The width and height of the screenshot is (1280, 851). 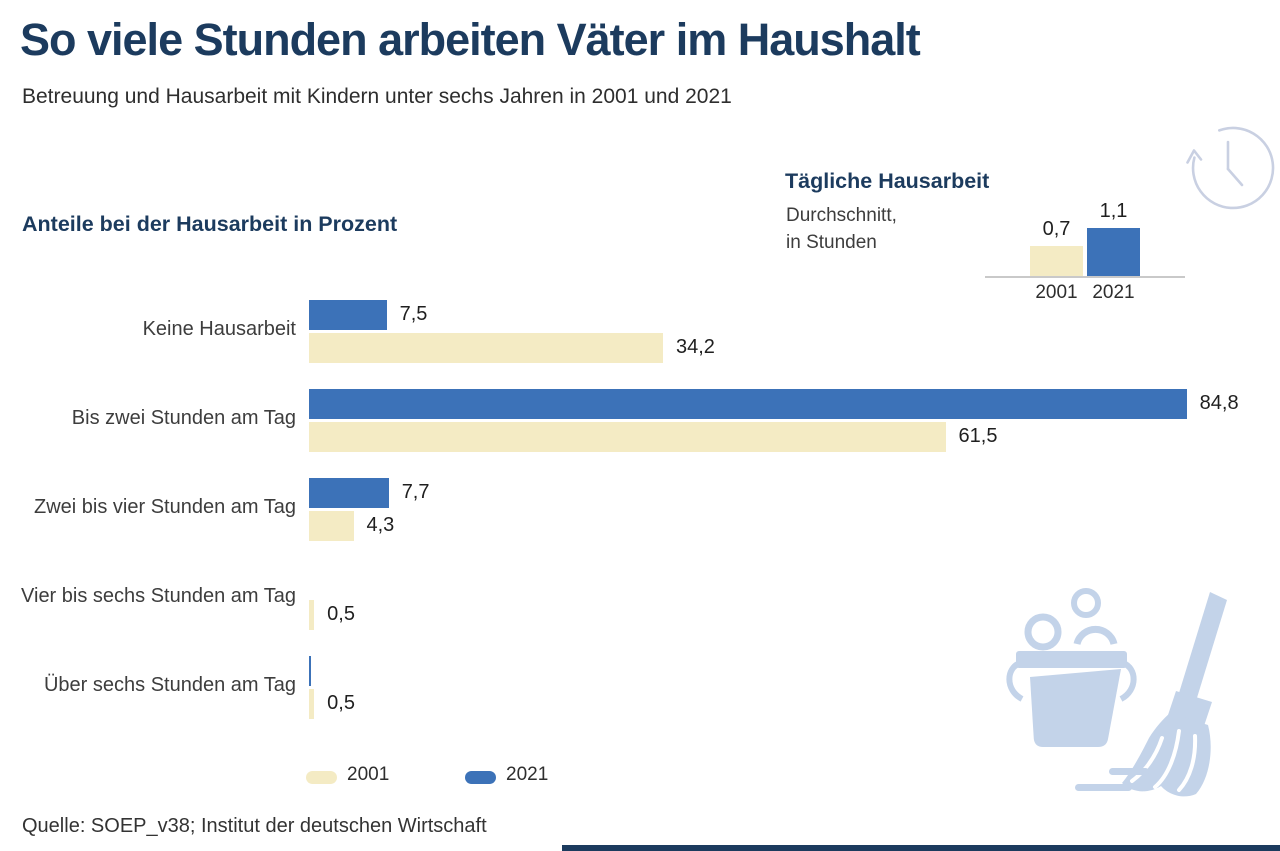 What do you see at coordinates (695, 347) in the screenshot?
I see `value-label-2001: 34,2` at bounding box center [695, 347].